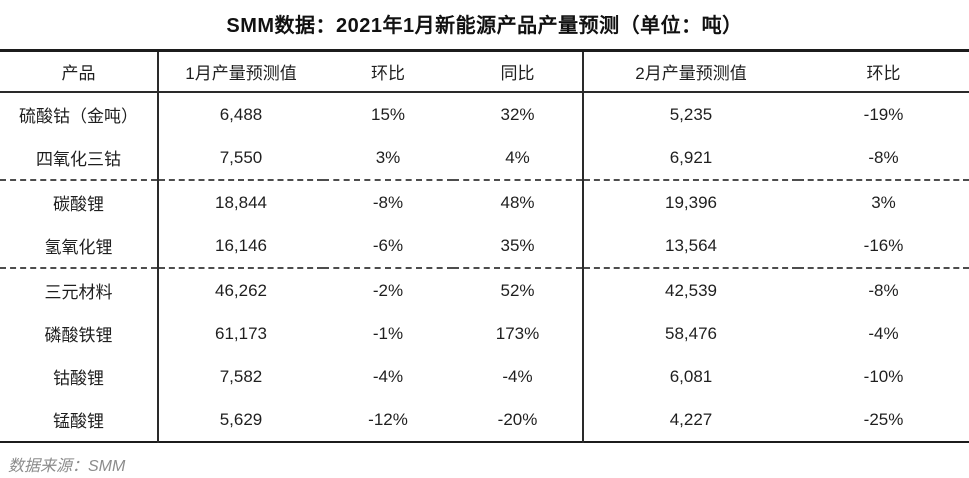  Describe the element at coordinates (518, 246) in the screenshot. I see `cell-jan-yoy: 35%` at that location.